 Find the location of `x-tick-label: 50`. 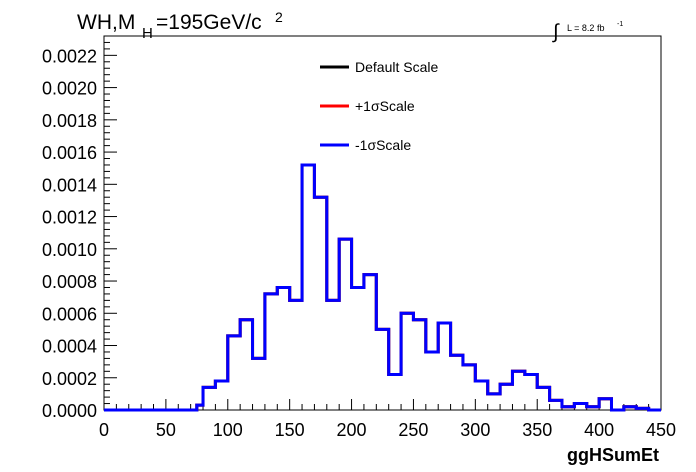

x-tick-label: 50 is located at coordinates (166, 430).